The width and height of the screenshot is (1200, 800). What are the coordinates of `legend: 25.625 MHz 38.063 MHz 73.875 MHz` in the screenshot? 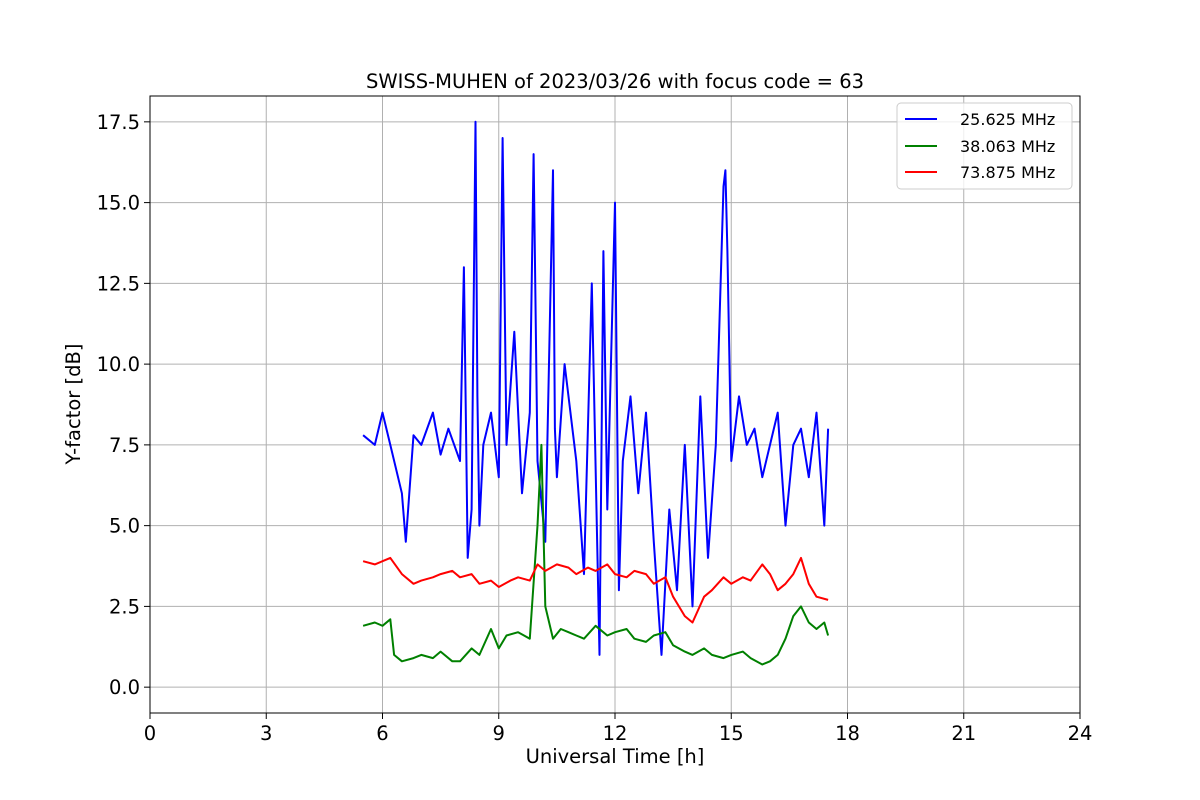 It's located at (984, 146).